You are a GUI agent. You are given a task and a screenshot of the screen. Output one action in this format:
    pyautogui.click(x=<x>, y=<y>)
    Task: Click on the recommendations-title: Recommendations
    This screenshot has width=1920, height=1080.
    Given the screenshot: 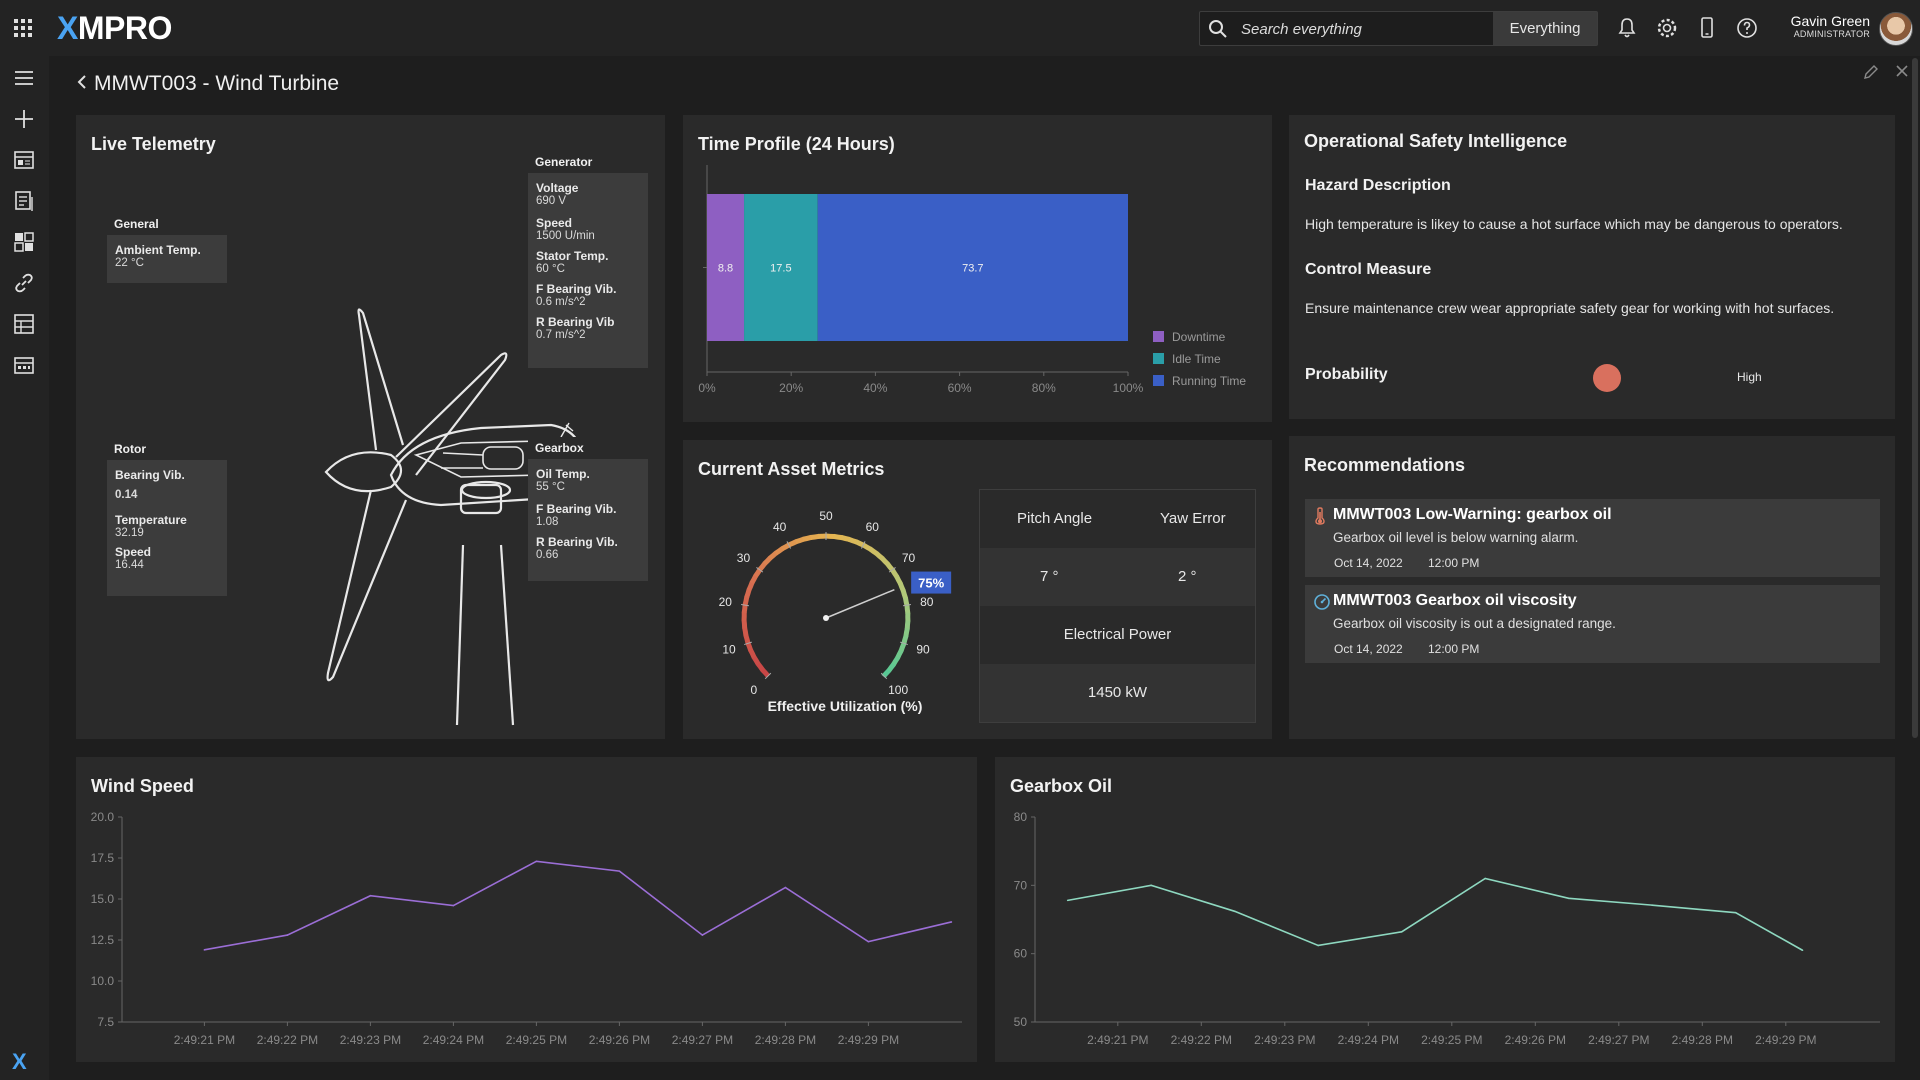 What is the action you would take?
    pyautogui.click(x=1385, y=465)
    